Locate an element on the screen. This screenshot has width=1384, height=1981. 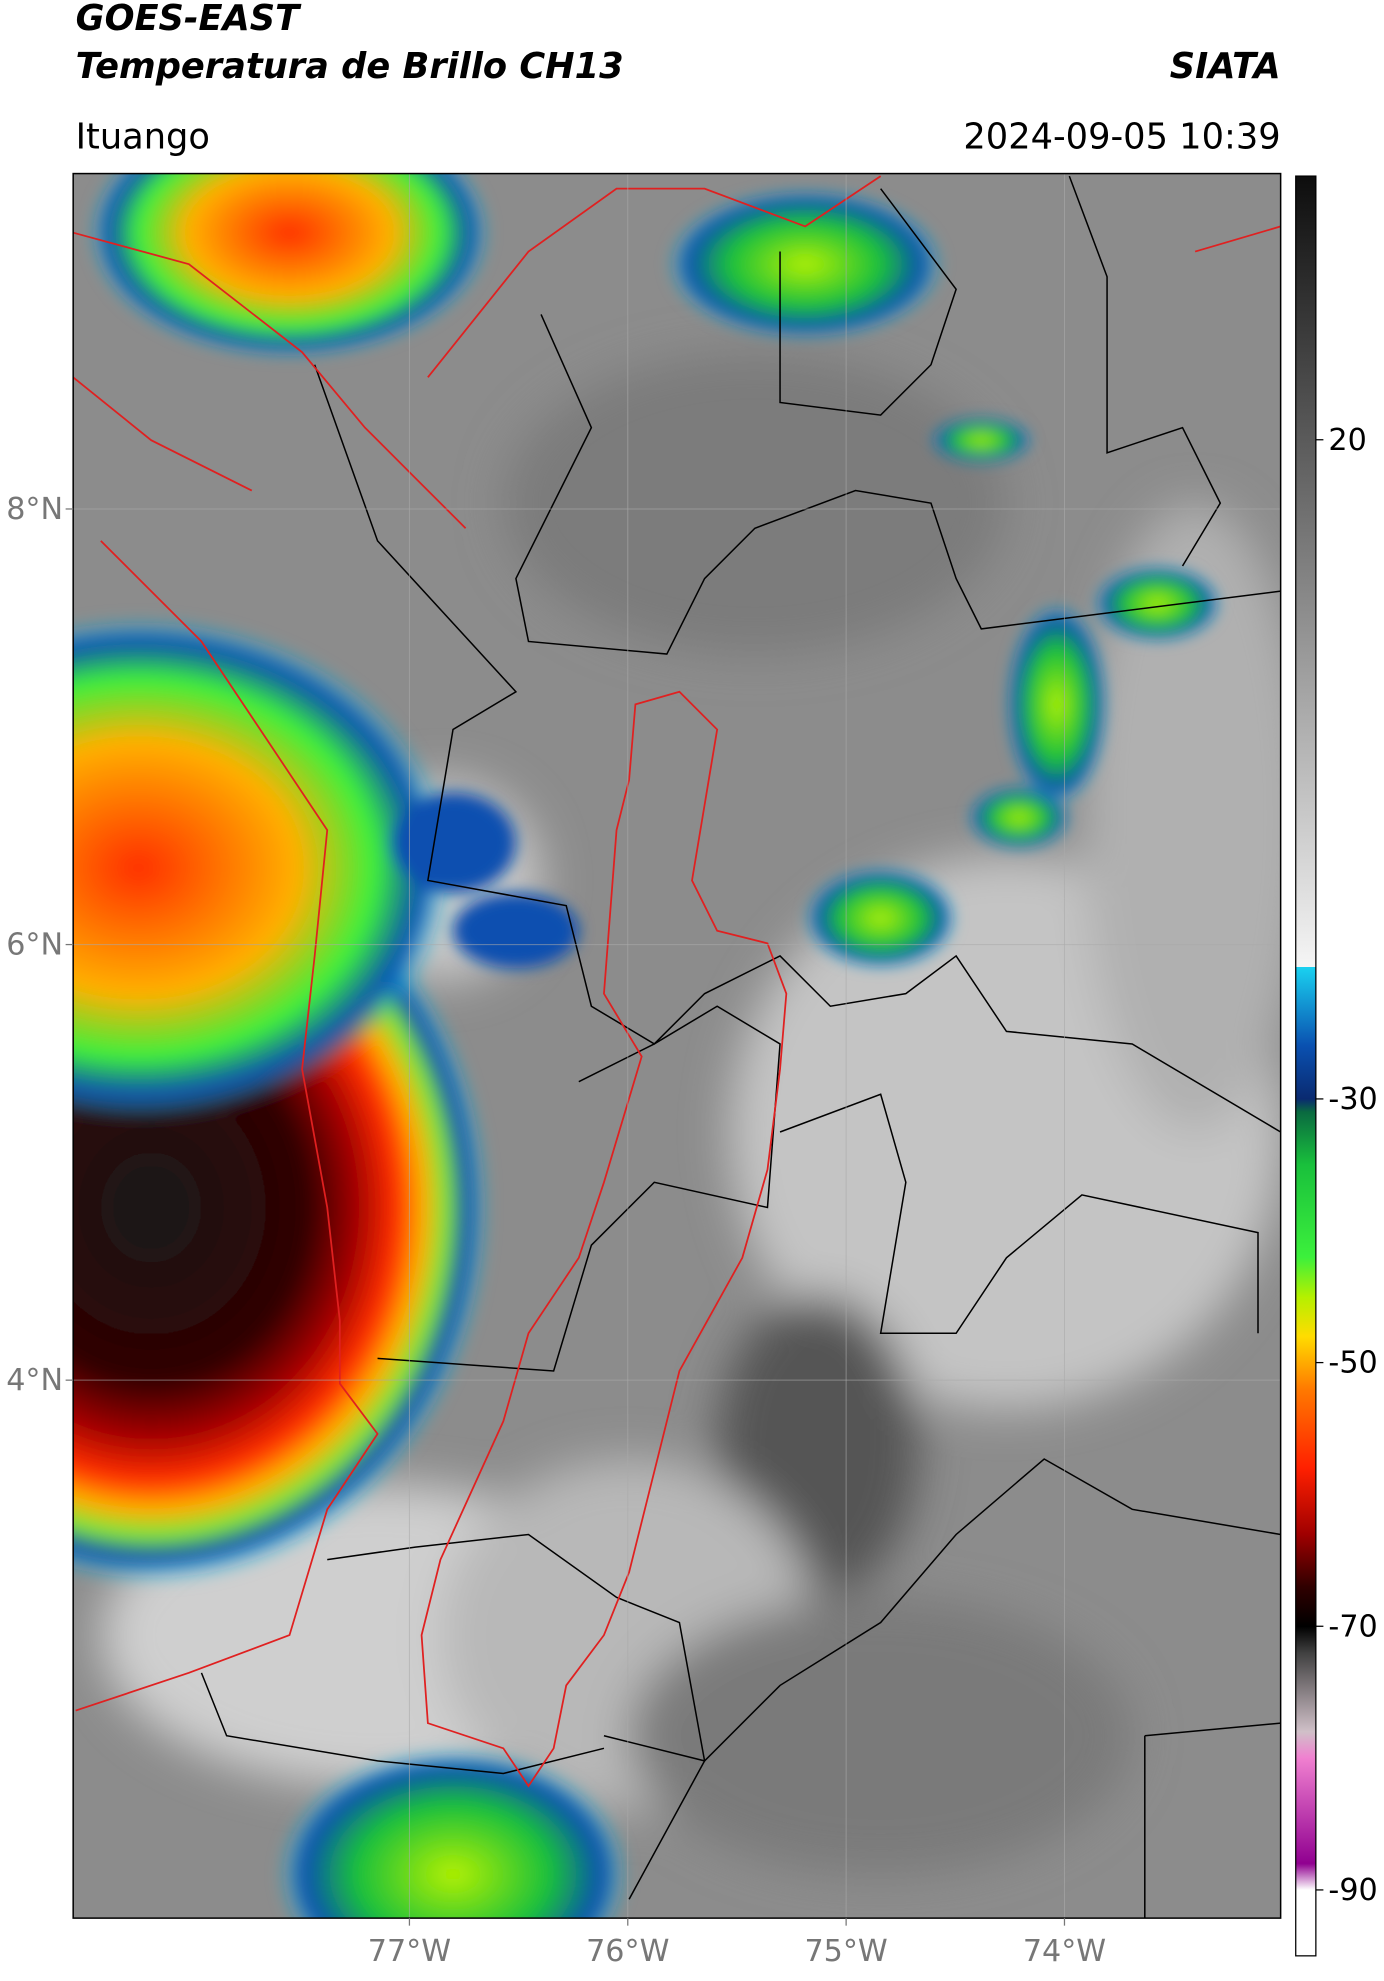
colorbar-tick-label: 20 is located at coordinates (1347, 440).